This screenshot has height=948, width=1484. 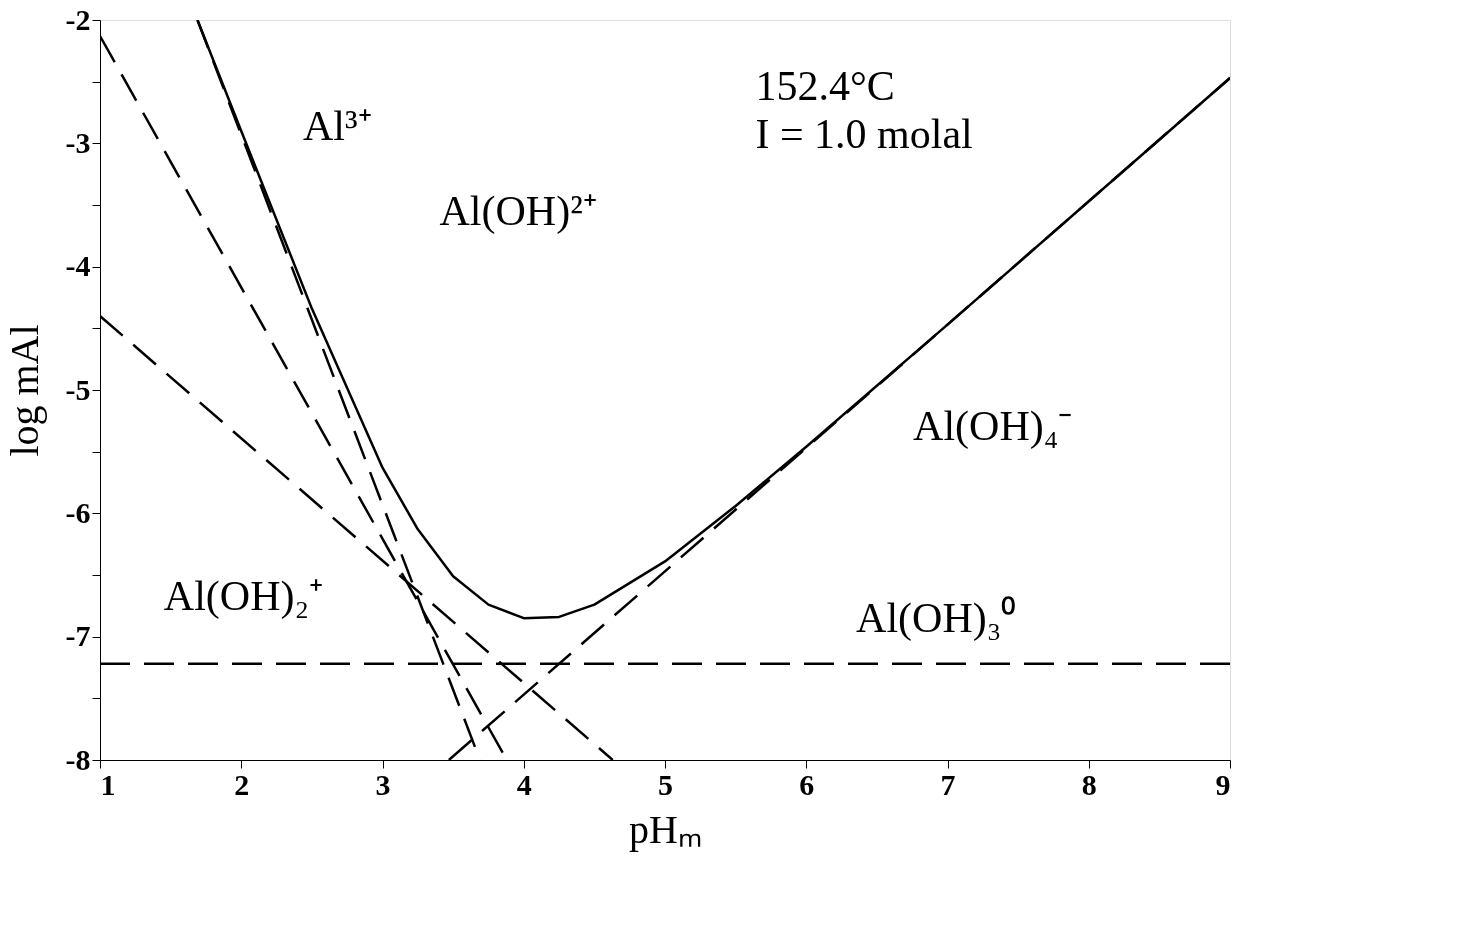 I want to click on annotation: 152.4°C, so click(x=825, y=85).